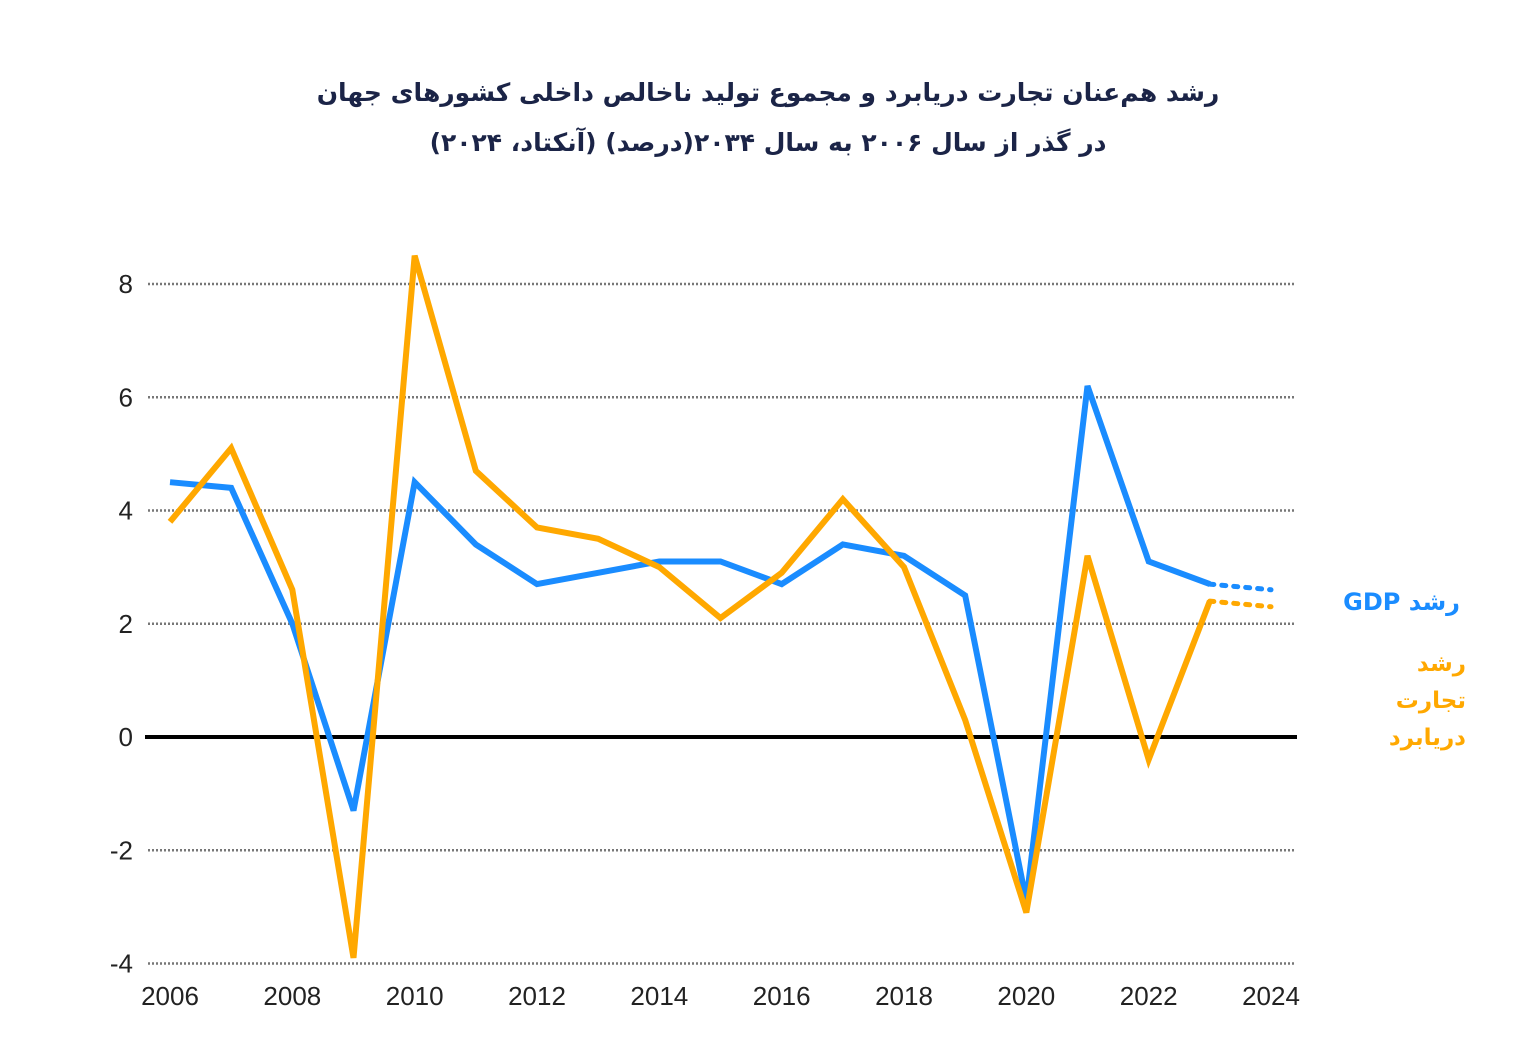 The width and height of the screenshot is (1536, 1041). What do you see at coordinates (170, 996) in the screenshot?
I see `x-tick-label: 2006` at bounding box center [170, 996].